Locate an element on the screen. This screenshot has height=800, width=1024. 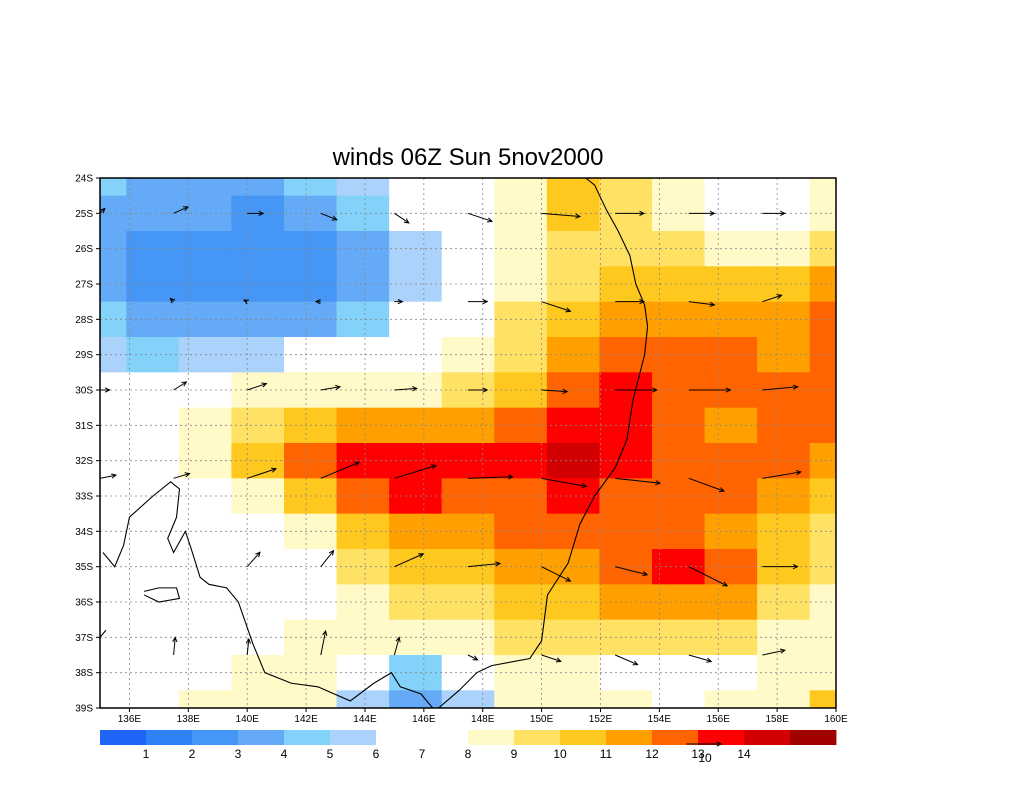
reference-vector is located at coordinates (704, 744).